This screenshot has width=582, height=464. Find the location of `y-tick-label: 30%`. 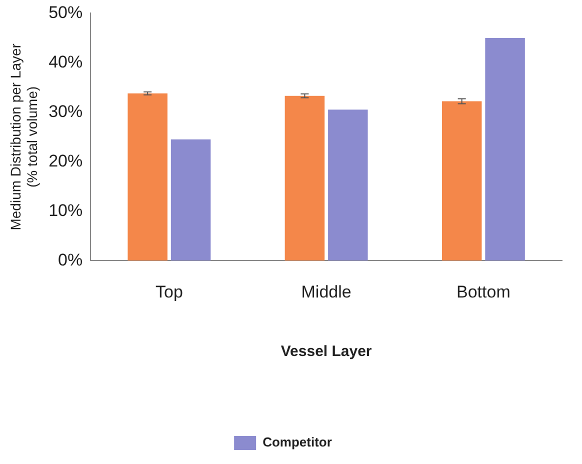

y-tick-label: 30% is located at coordinates (65, 111).